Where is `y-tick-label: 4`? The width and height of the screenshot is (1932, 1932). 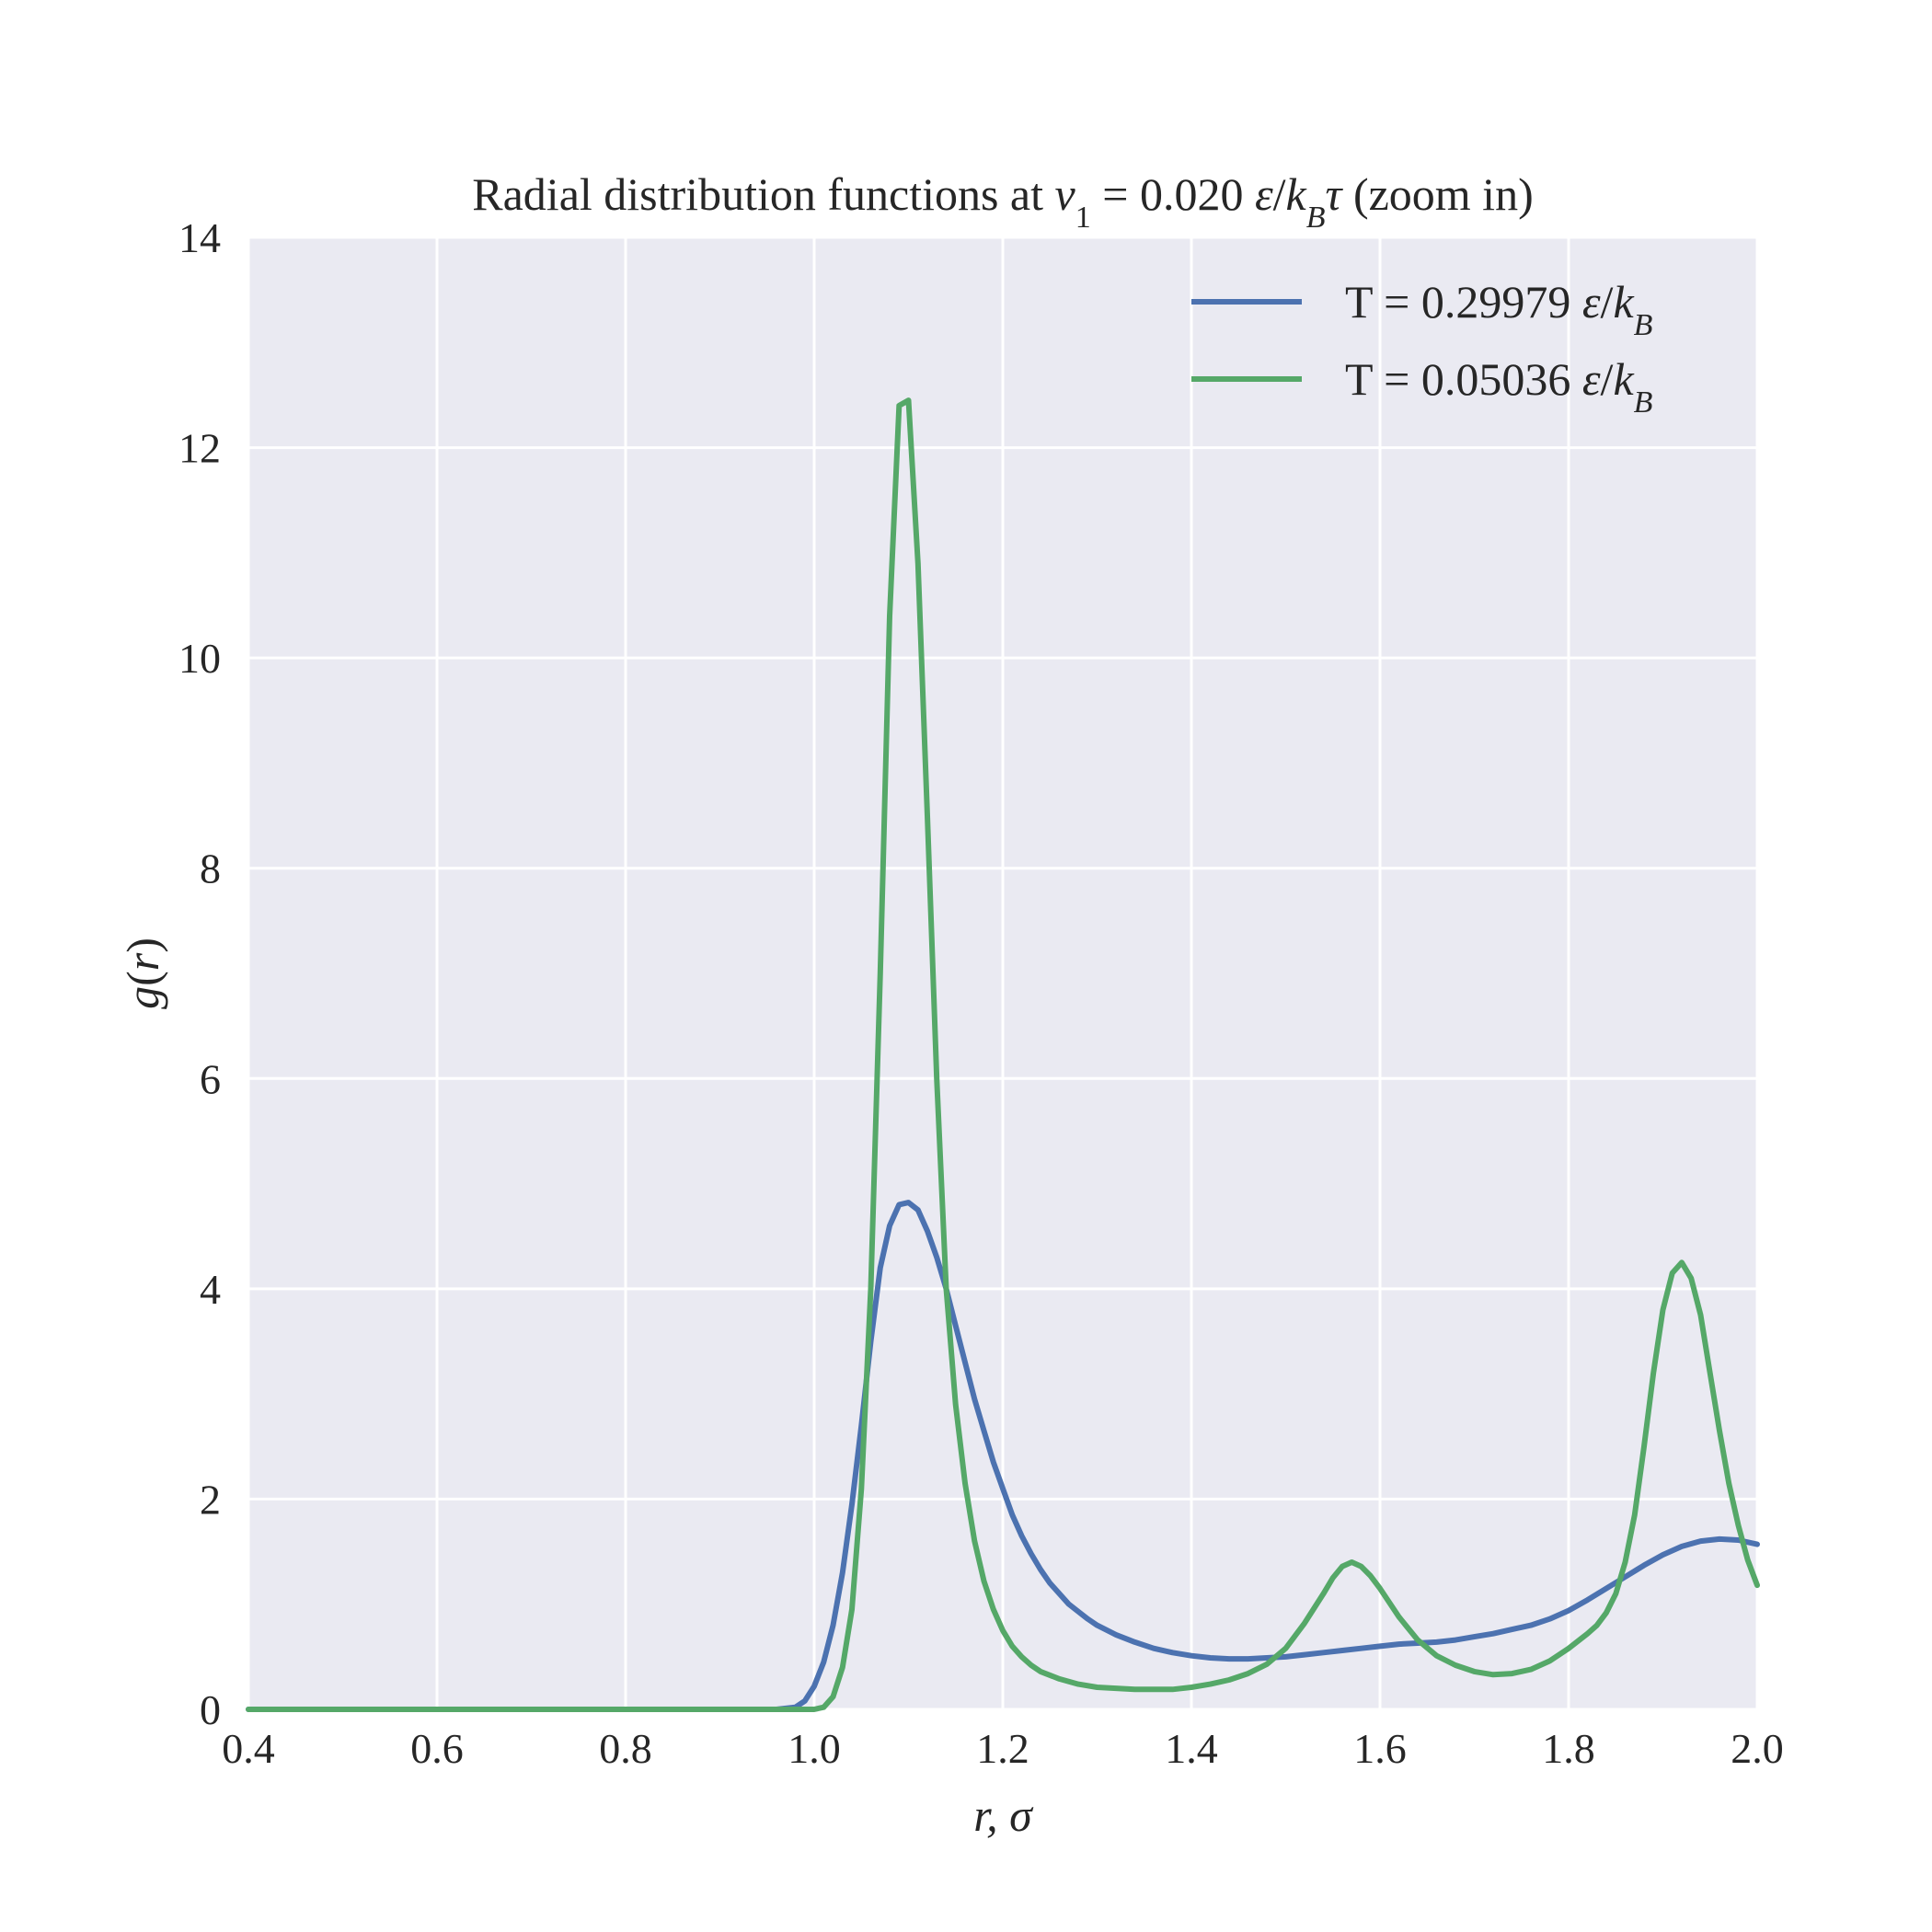 y-tick-label: 4 is located at coordinates (210, 1289).